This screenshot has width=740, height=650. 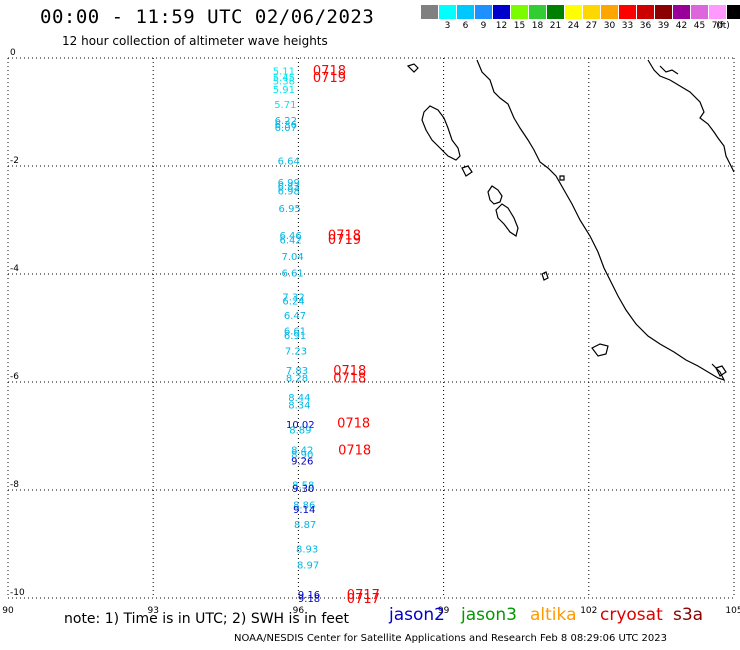 What do you see at coordinates (284, 82) in the screenshot?
I see `wave-height-label: 5.38` at bounding box center [284, 82].